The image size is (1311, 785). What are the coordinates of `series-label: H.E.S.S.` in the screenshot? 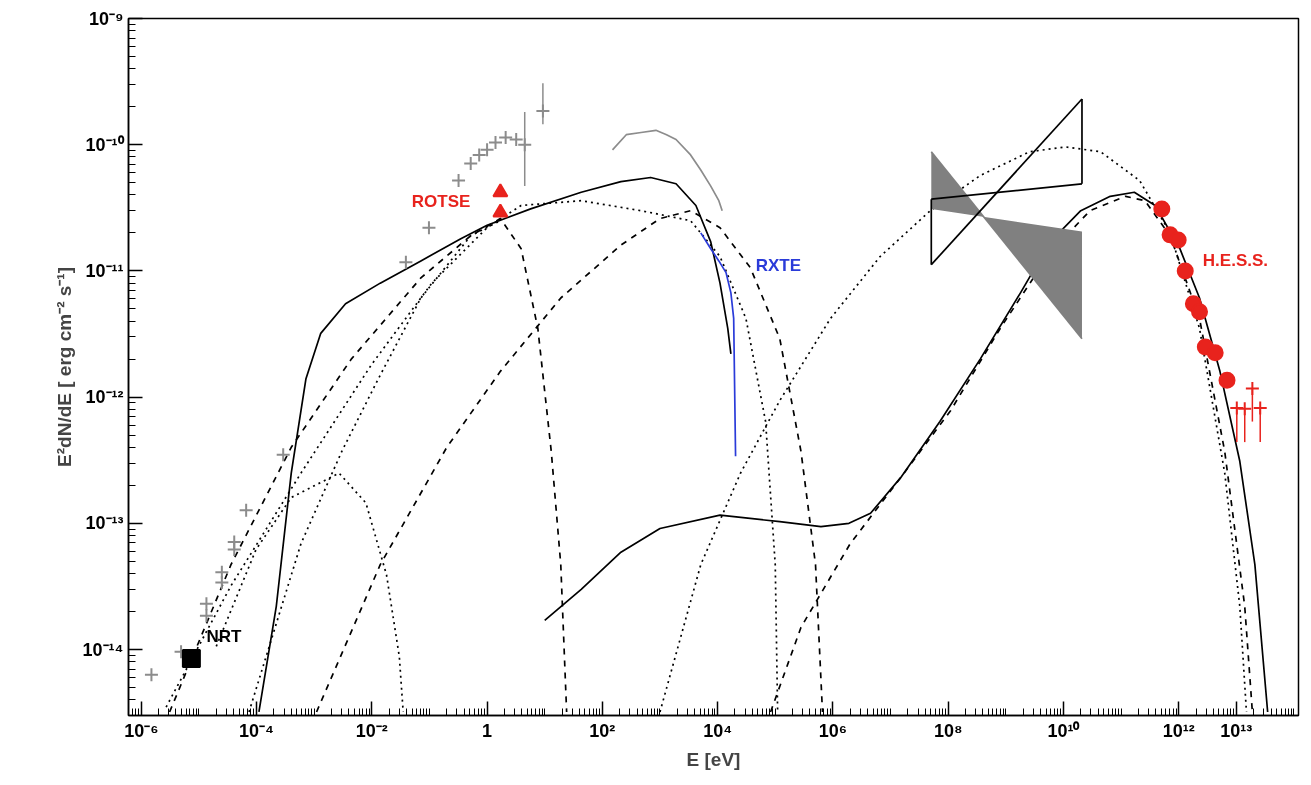 It's located at (1235, 261).